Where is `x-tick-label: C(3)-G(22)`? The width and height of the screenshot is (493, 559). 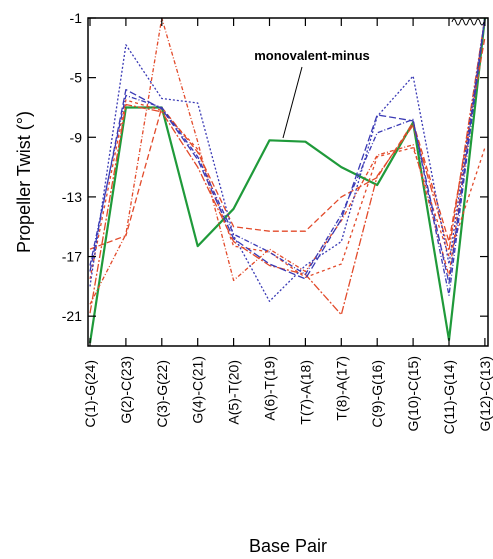
x-tick-label: C(3)-G(22) is located at coordinates (162, 394).